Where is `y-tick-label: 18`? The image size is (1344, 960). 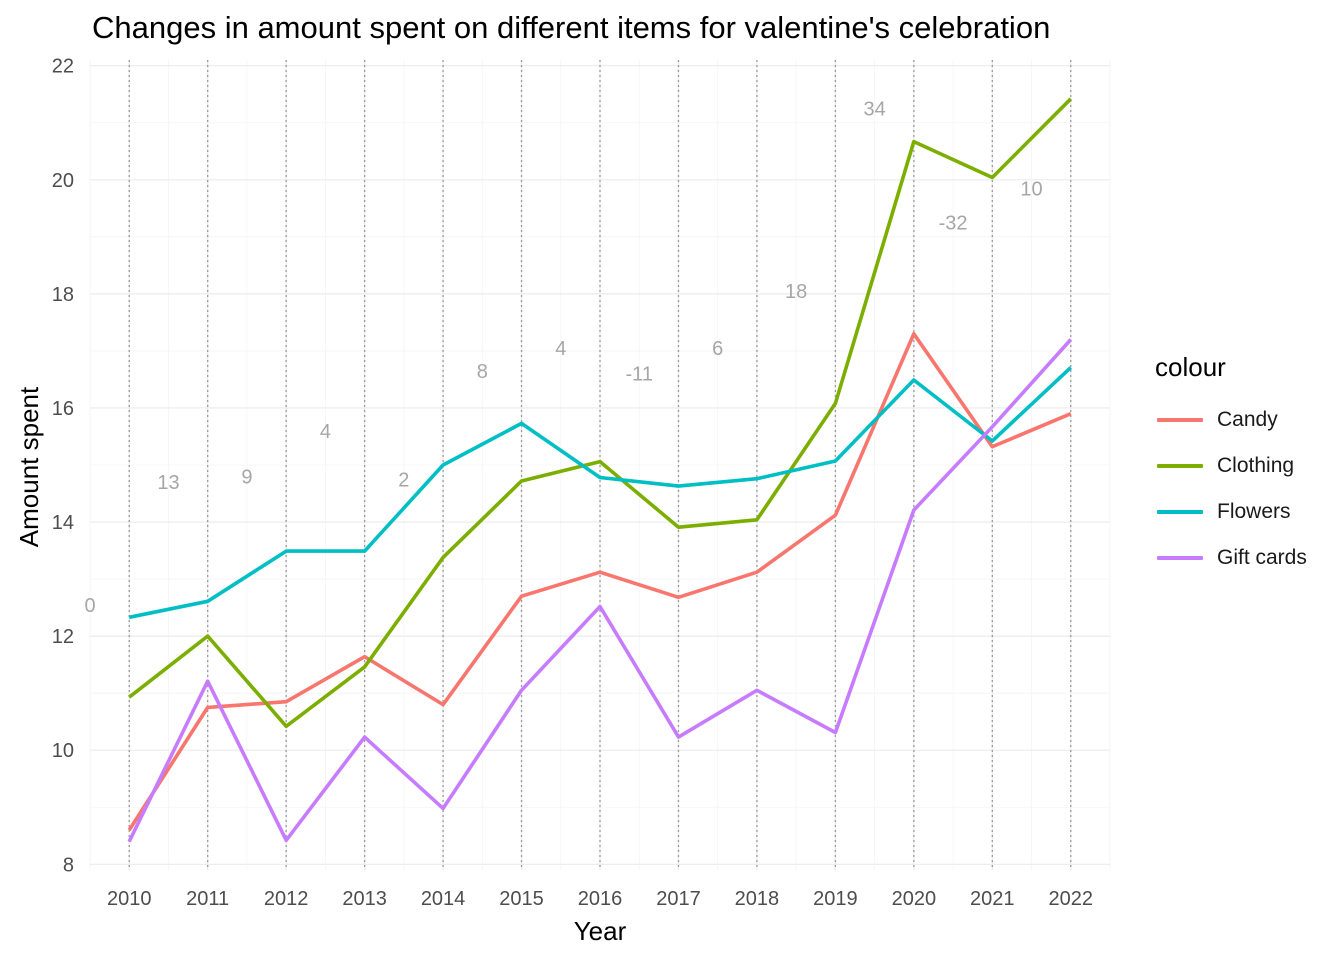 y-tick-label: 18 is located at coordinates (63, 295).